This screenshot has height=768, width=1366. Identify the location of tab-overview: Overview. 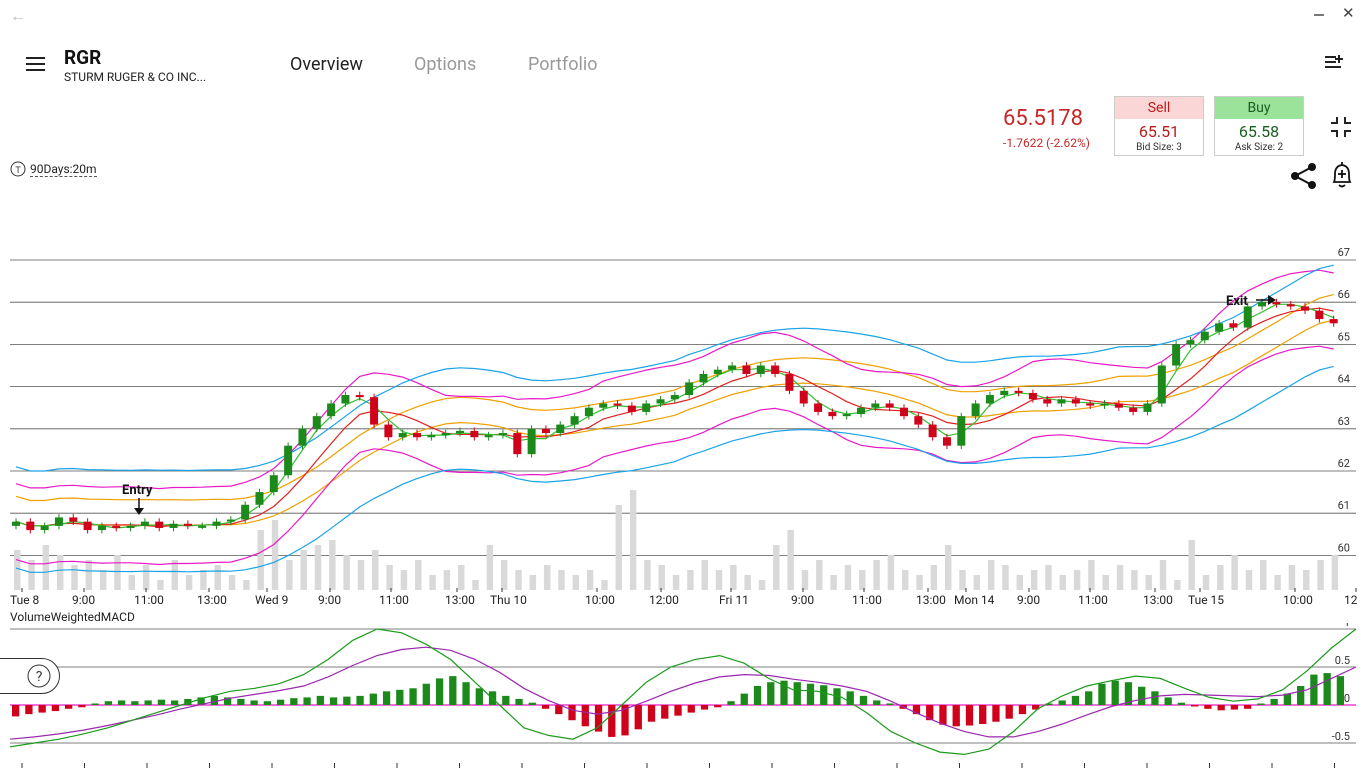
(326, 64).